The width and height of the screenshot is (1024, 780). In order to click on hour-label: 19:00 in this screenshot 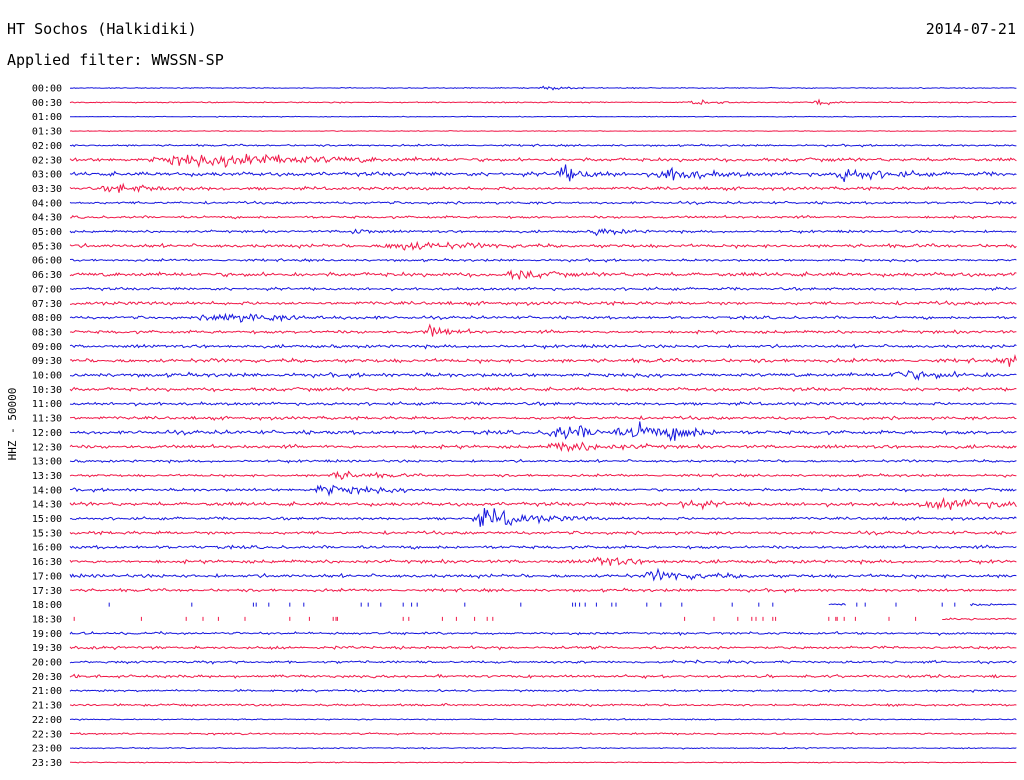, I will do `click(47, 634)`.